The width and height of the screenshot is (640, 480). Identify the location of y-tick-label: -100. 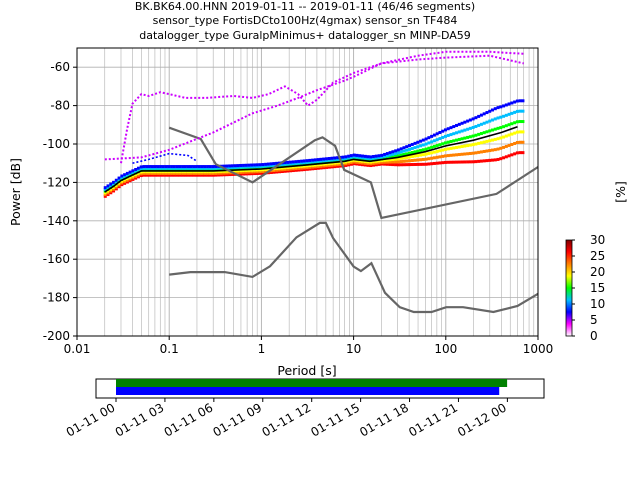
(56, 144).